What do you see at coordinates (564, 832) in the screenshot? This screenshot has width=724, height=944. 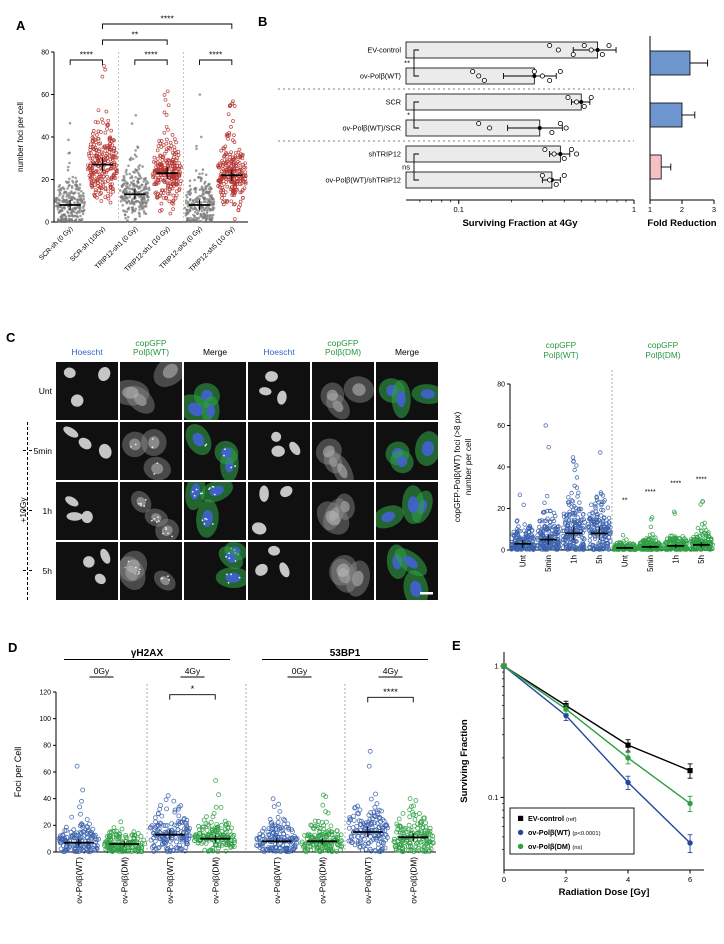 I see `legend-label: ov-Polβ(WT) (p<0.0001)` at bounding box center [564, 832].